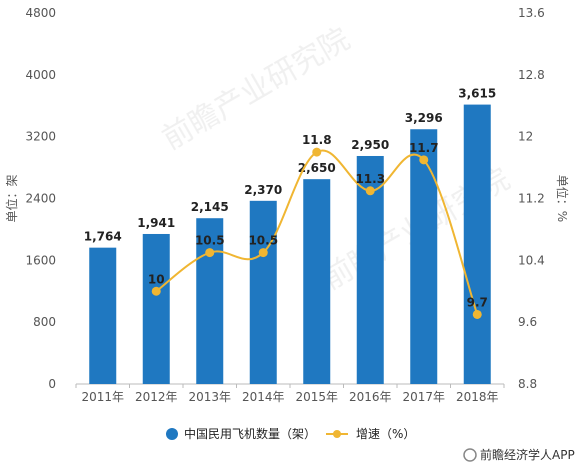 This screenshot has height=469, width=576. What do you see at coordinates (156, 279) in the screenshot?
I see `line-value-label: 10` at bounding box center [156, 279].